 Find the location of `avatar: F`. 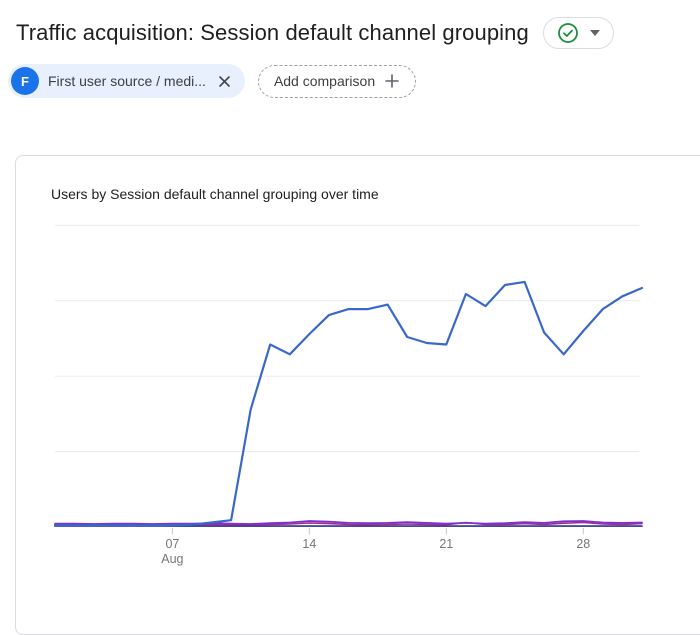

avatar: F is located at coordinates (25, 81).